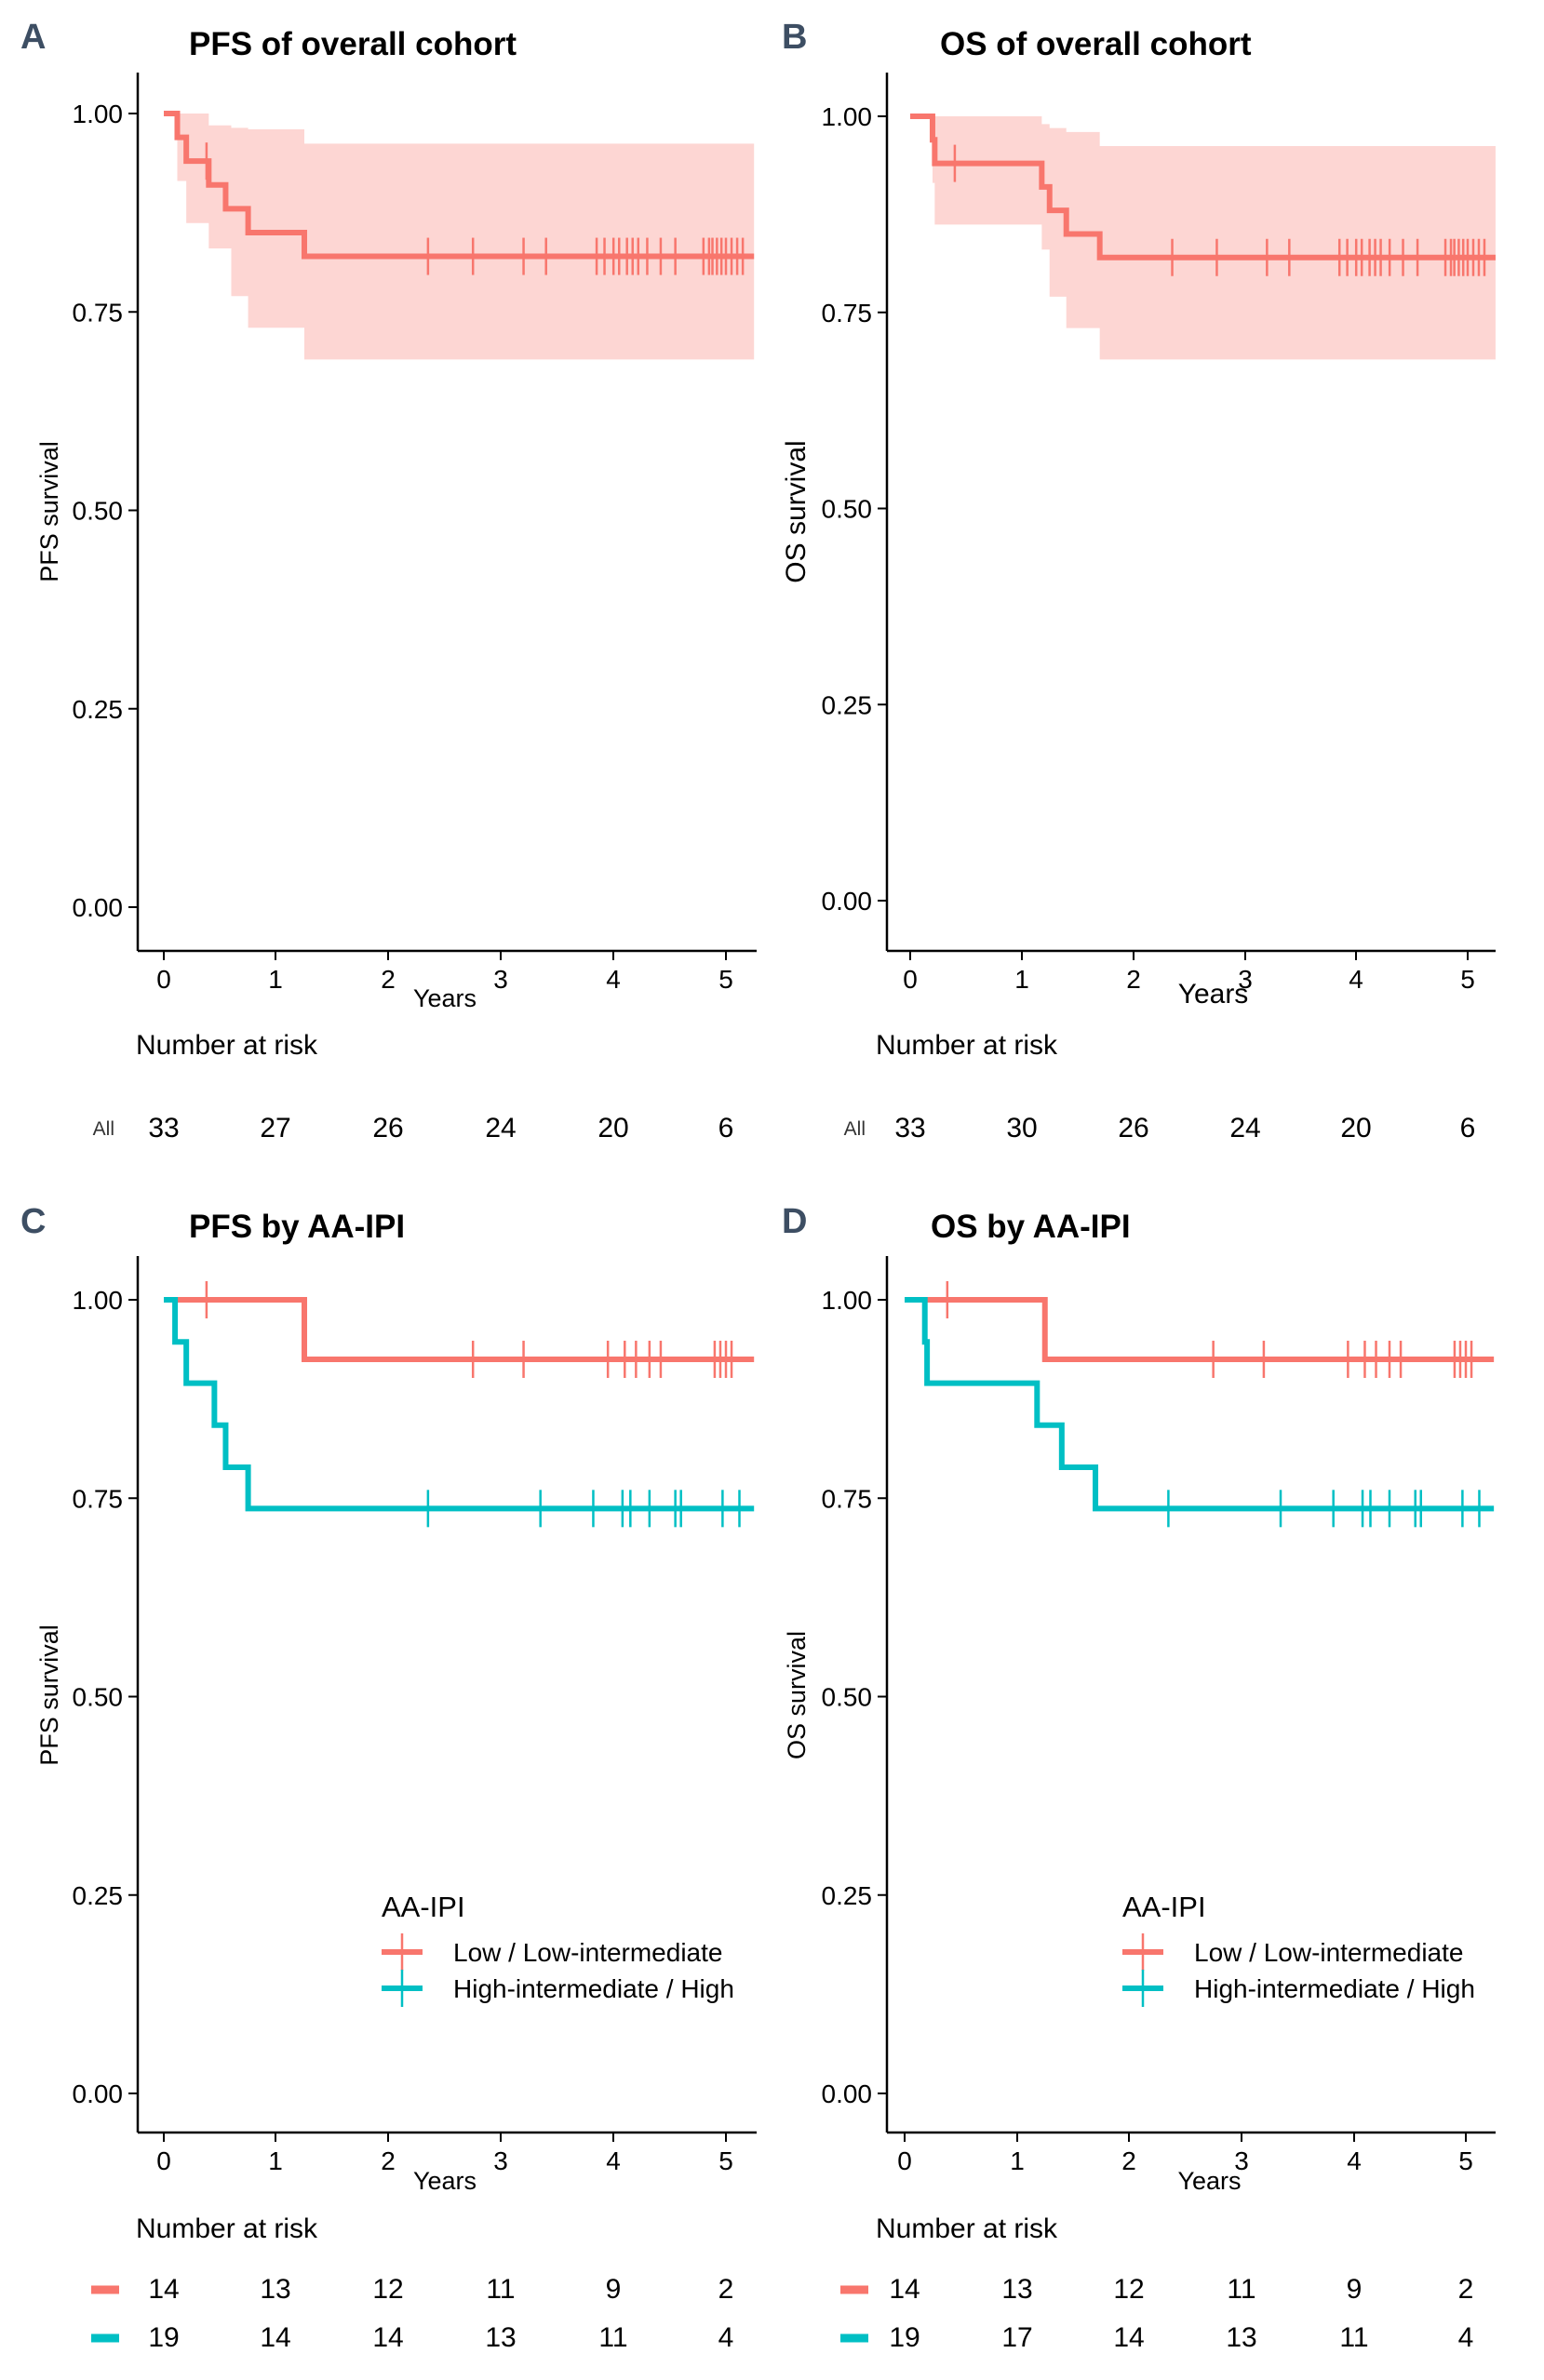 The image size is (1544, 2380). What do you see at coordinates (275, 1128) in the screenshot?
I see `risk-count: 27` at bounding box center [275, 1128].